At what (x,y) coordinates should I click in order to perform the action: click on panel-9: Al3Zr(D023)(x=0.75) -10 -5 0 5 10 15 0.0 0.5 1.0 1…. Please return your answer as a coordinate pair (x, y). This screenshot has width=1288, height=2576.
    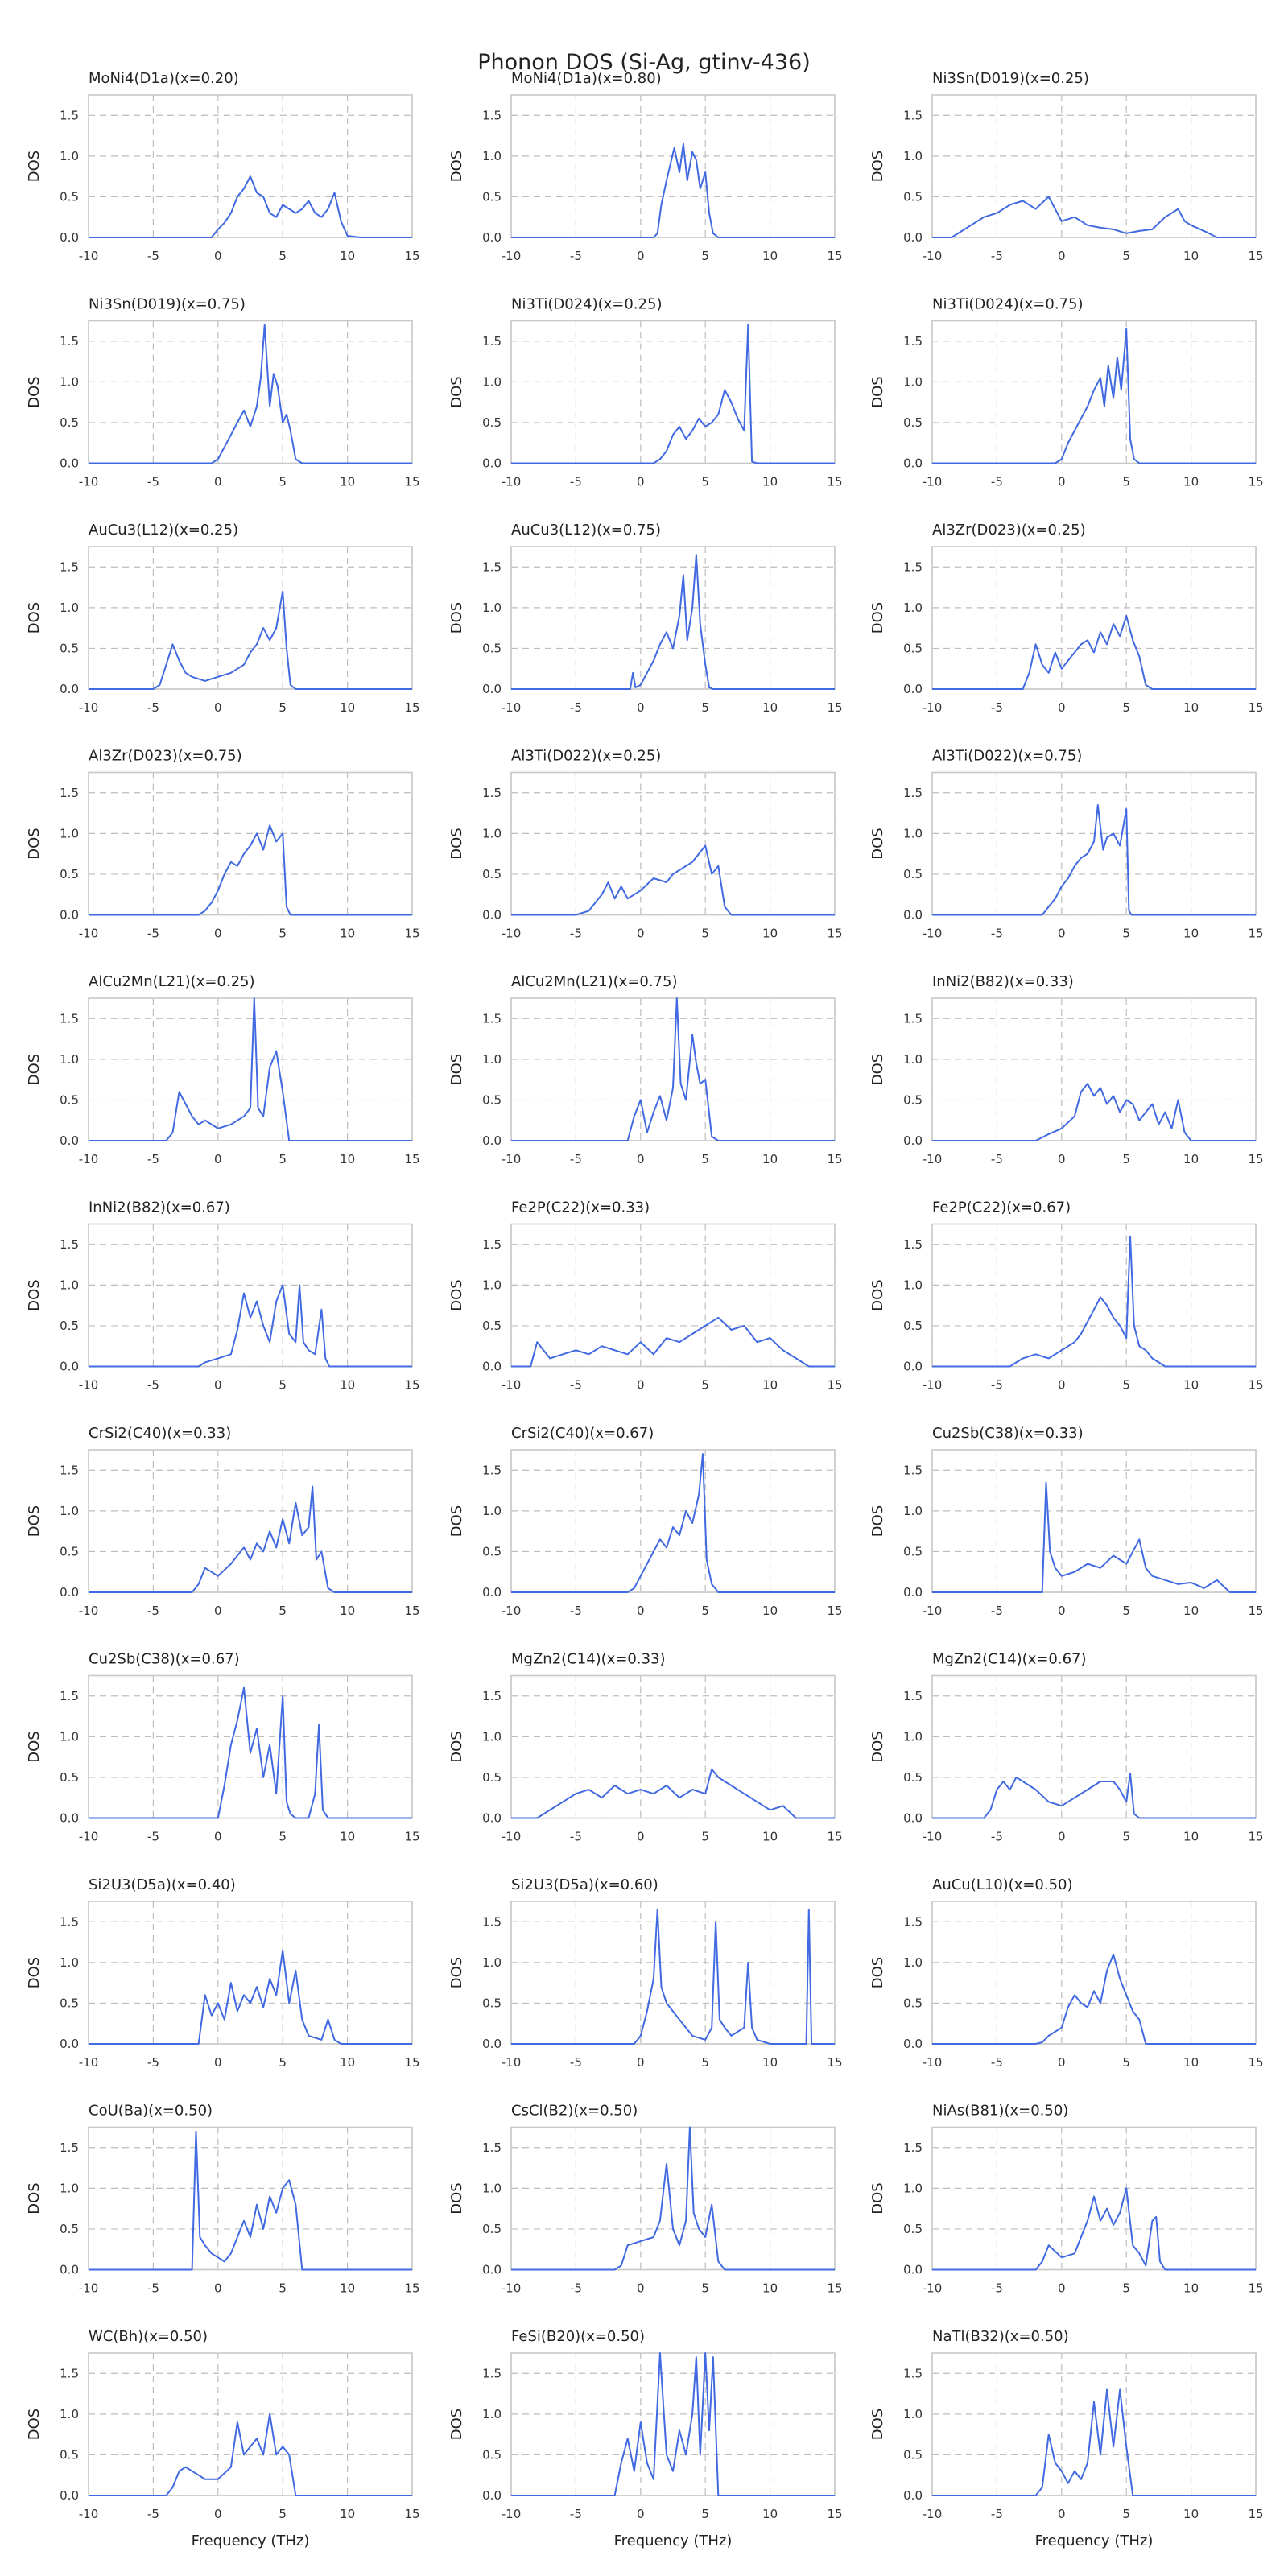
    Looking at the image, I should click on (223, 844).